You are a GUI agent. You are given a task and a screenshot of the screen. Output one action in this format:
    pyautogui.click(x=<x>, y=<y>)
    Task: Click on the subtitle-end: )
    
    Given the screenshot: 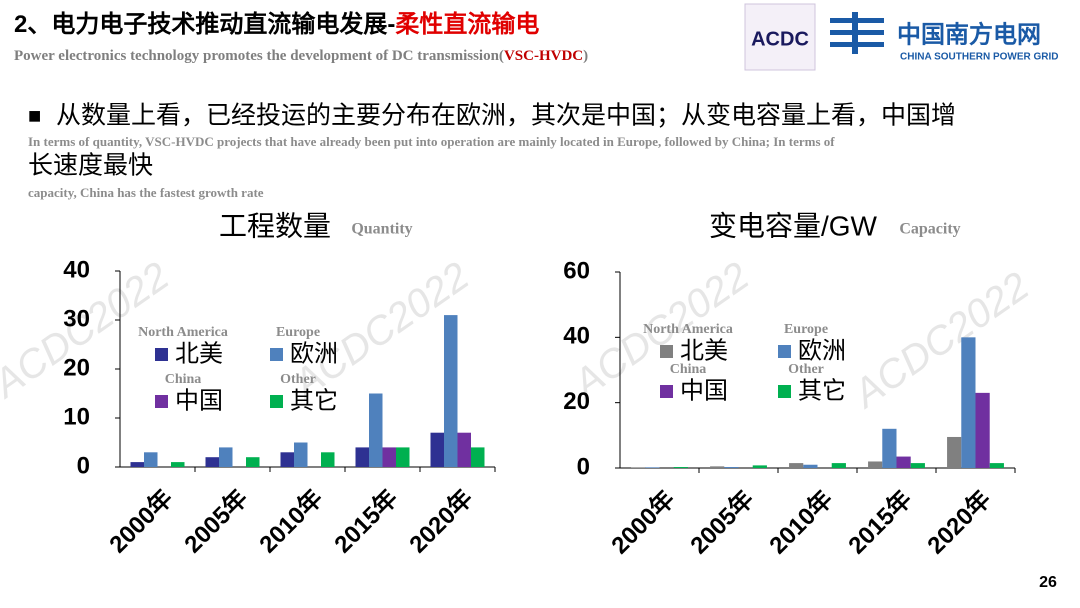 What is the action you would take?
    pyautogui.click(x=585, y=56)
    